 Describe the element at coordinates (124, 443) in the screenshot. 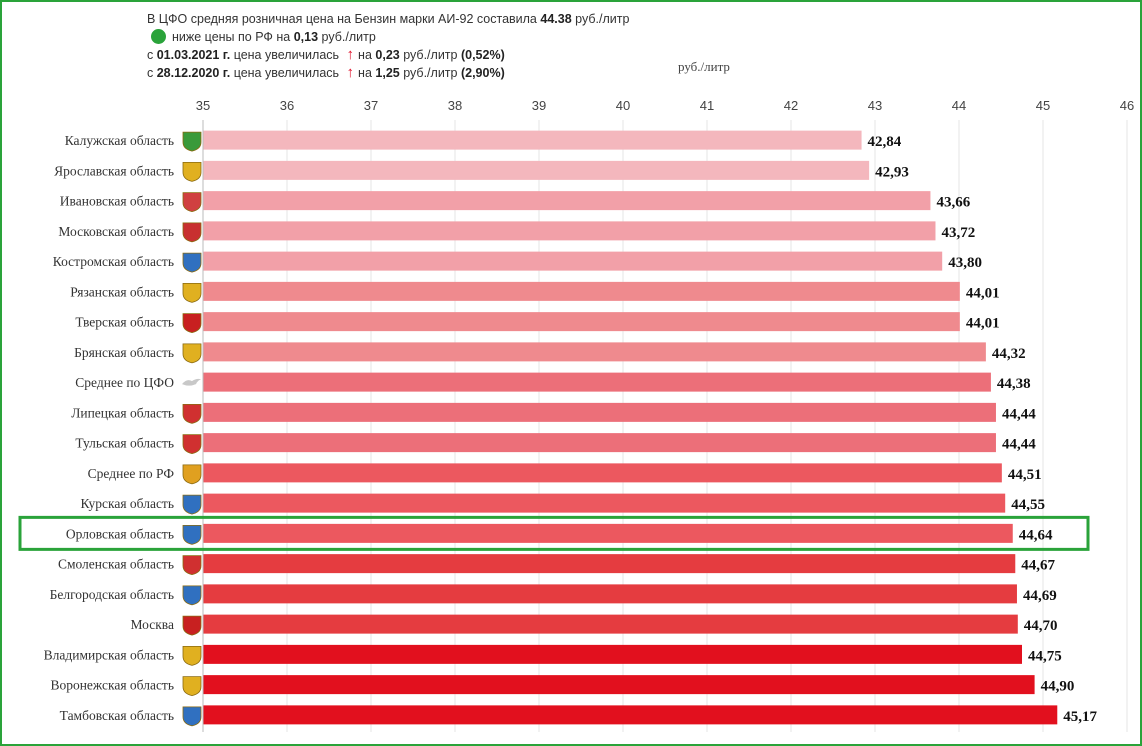

I see `category-label: Тульская область` at that location.